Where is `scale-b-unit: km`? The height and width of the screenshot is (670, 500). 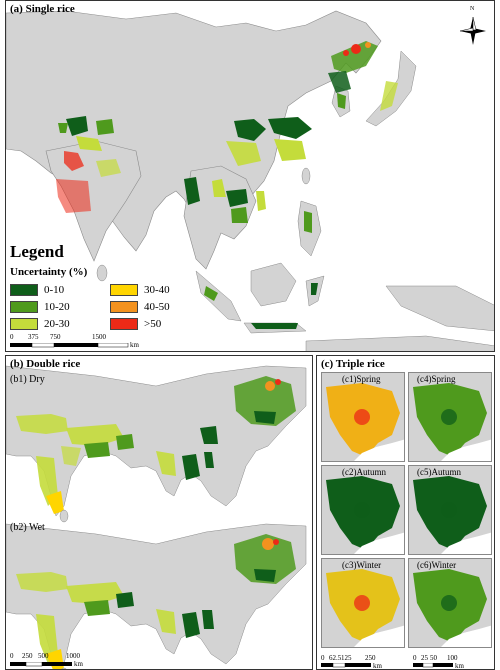 scale-b-unit: km is located at coordinates (78, 664).